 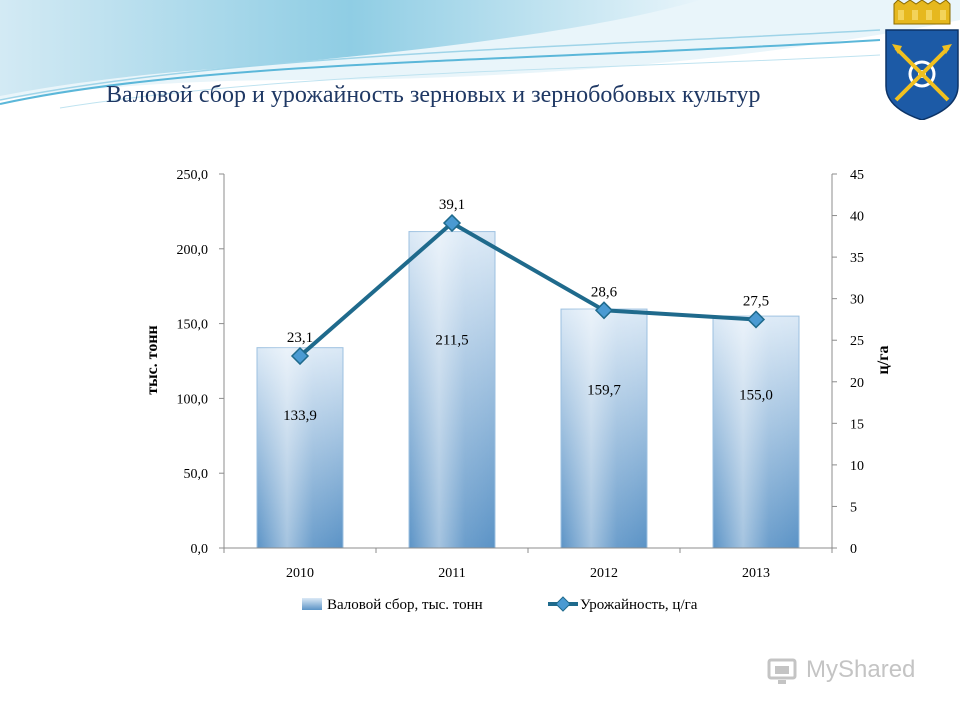 I want to click on y-axis-title: тыс. тонн, so click(x=152, y=360).